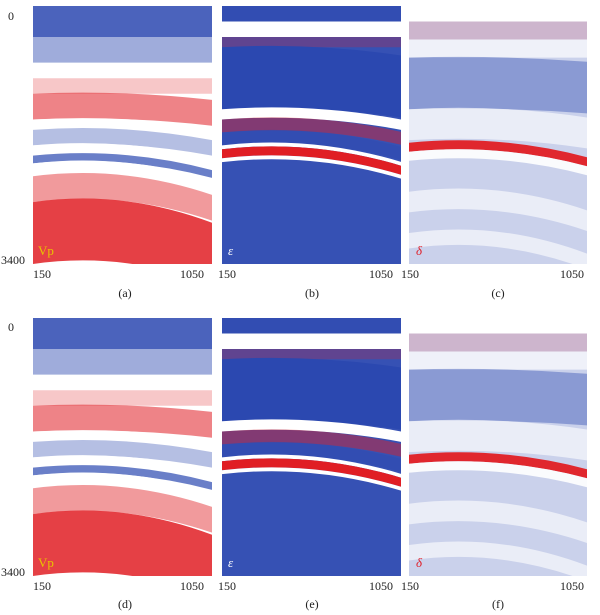  What do you see at coordinates (498, 604) in the screenshot?
I see `caption-f: (f)` at bounding box center [498, 604].